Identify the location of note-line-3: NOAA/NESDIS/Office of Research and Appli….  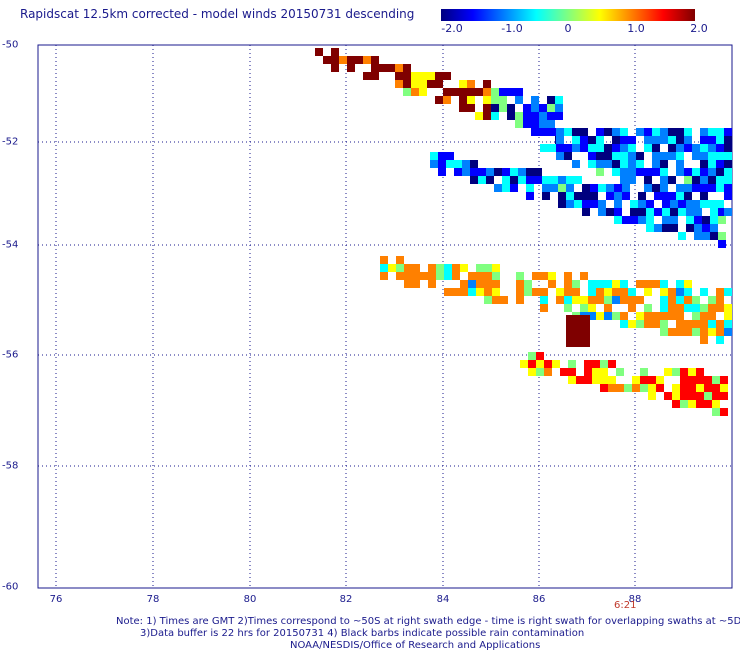
(415, 645).